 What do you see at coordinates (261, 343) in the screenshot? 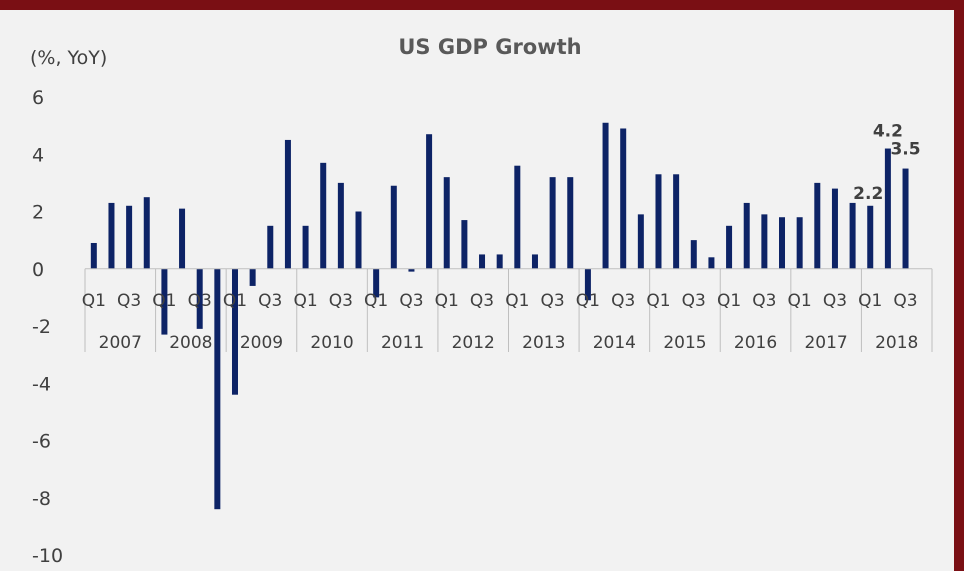
I see `year-tick-label: 2009` at bounding box center [261, 343].